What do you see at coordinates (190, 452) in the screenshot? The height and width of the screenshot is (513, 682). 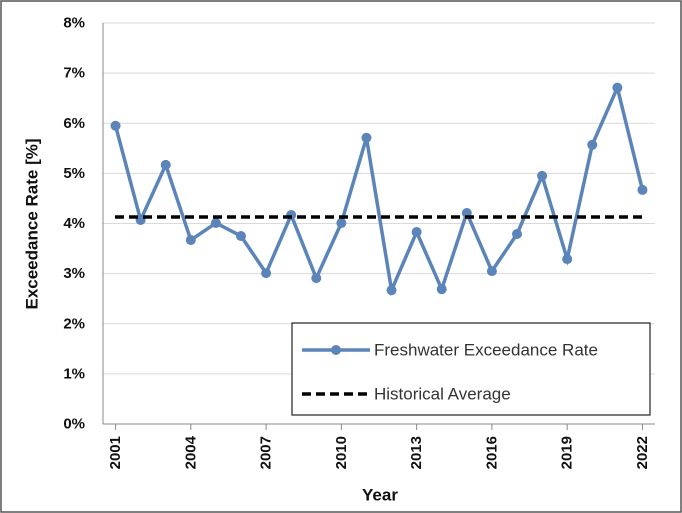 I see `x-tick-label: 2004` at bounding box center [190, 452].